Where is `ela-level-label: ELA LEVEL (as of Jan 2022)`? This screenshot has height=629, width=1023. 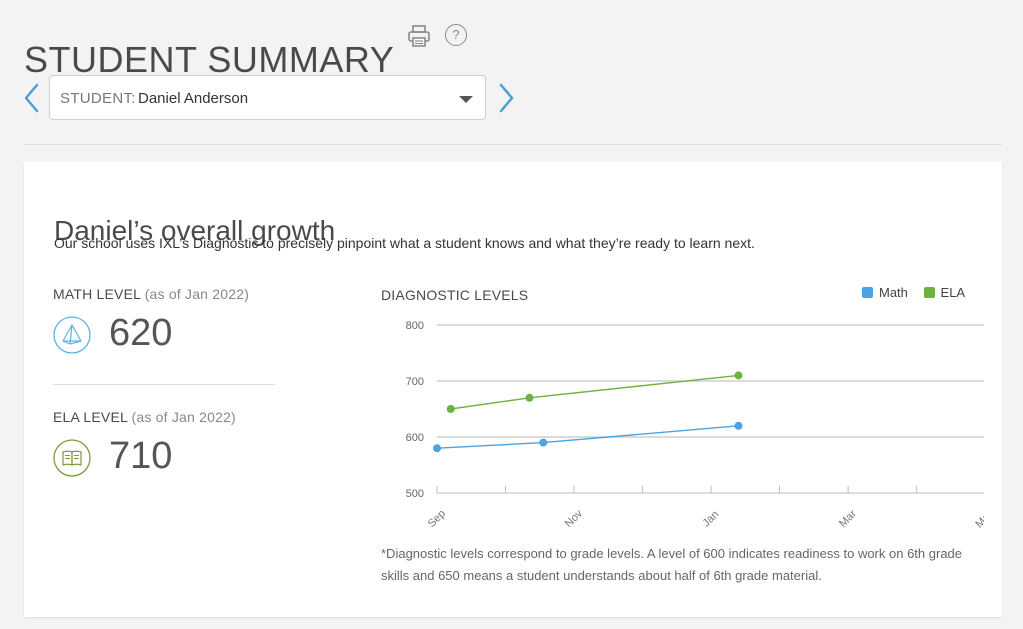
ela-level-label: ELA LEVEL (as of Jan 2022) is located at coordinates (168, 417).